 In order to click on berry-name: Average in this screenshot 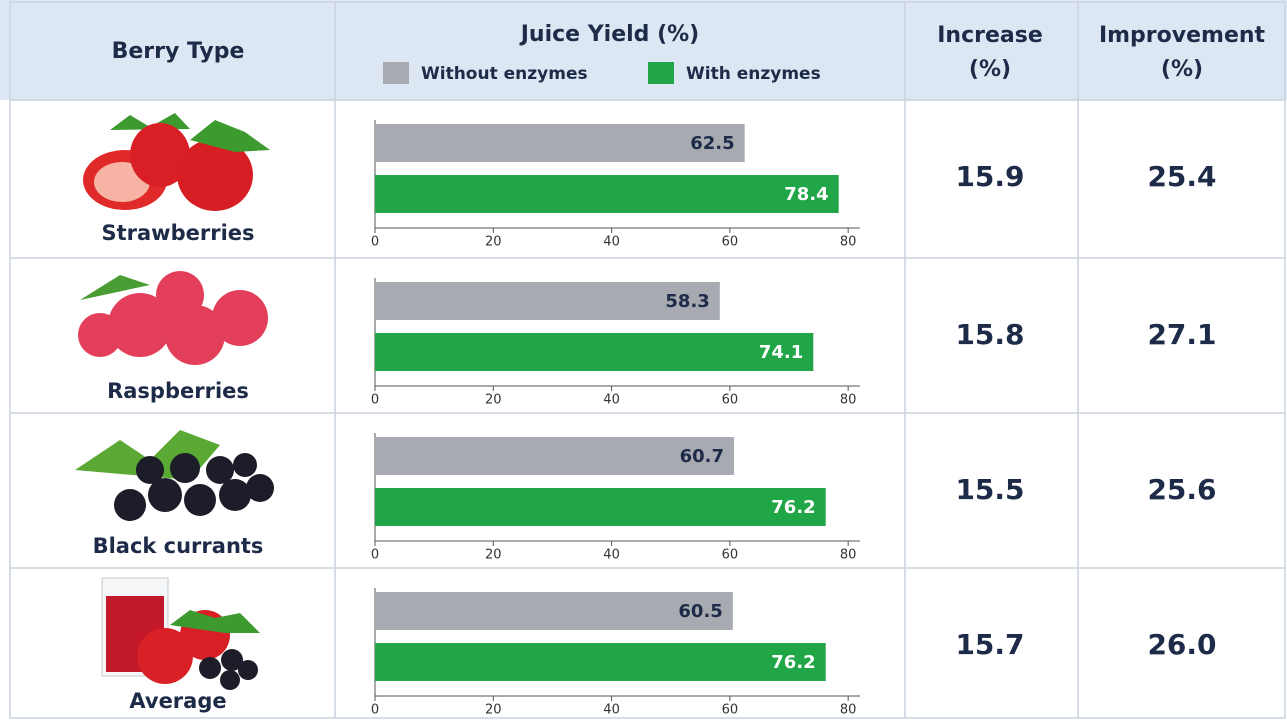, I will do `click(177, 701)`.